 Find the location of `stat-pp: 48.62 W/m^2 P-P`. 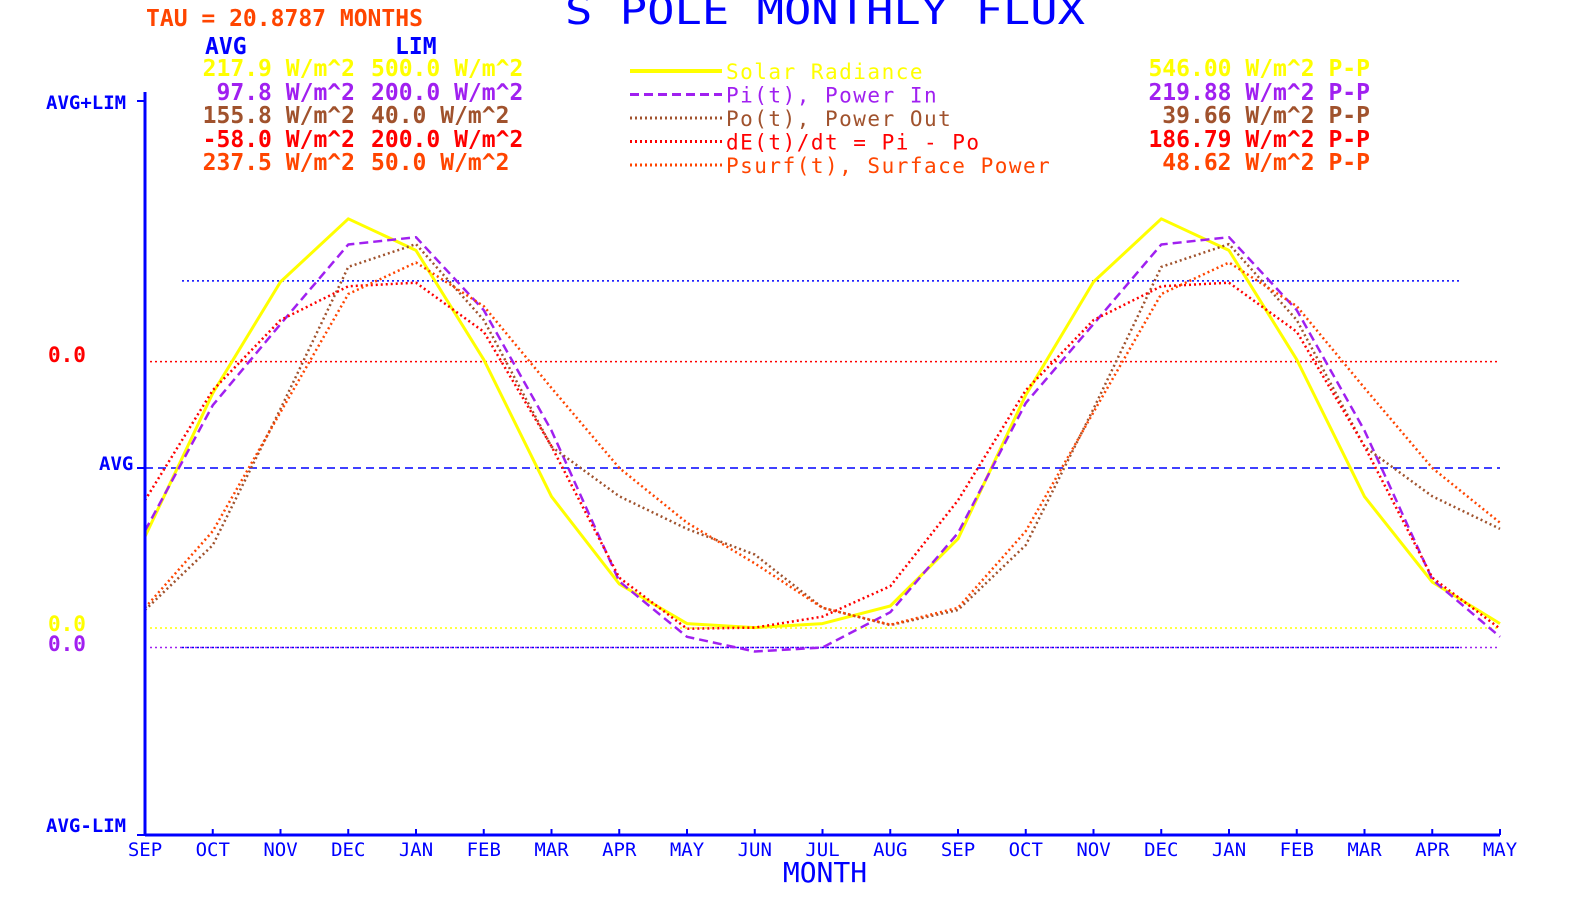

stat-pp: 48.62 W/m^2 P-P is located at coordinates (1266, 163).